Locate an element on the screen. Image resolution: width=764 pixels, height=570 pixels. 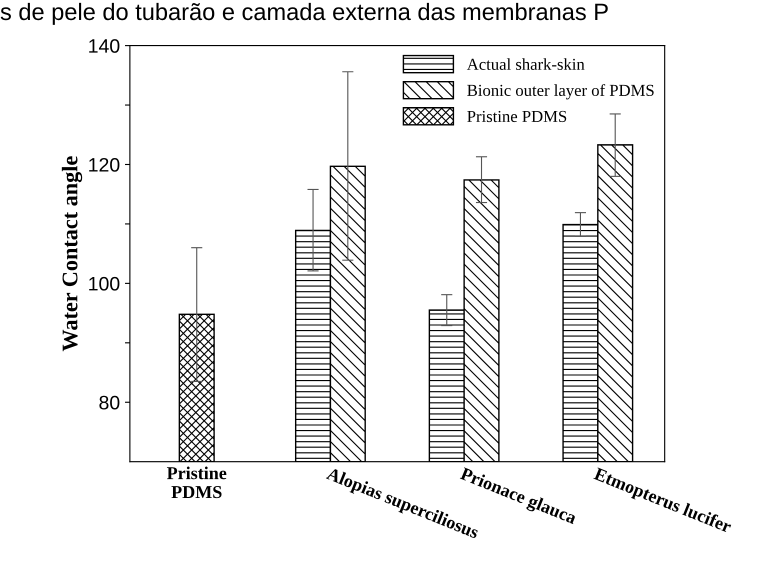
legend-label: Actual shark-skin is located at coordinates (525, 64).